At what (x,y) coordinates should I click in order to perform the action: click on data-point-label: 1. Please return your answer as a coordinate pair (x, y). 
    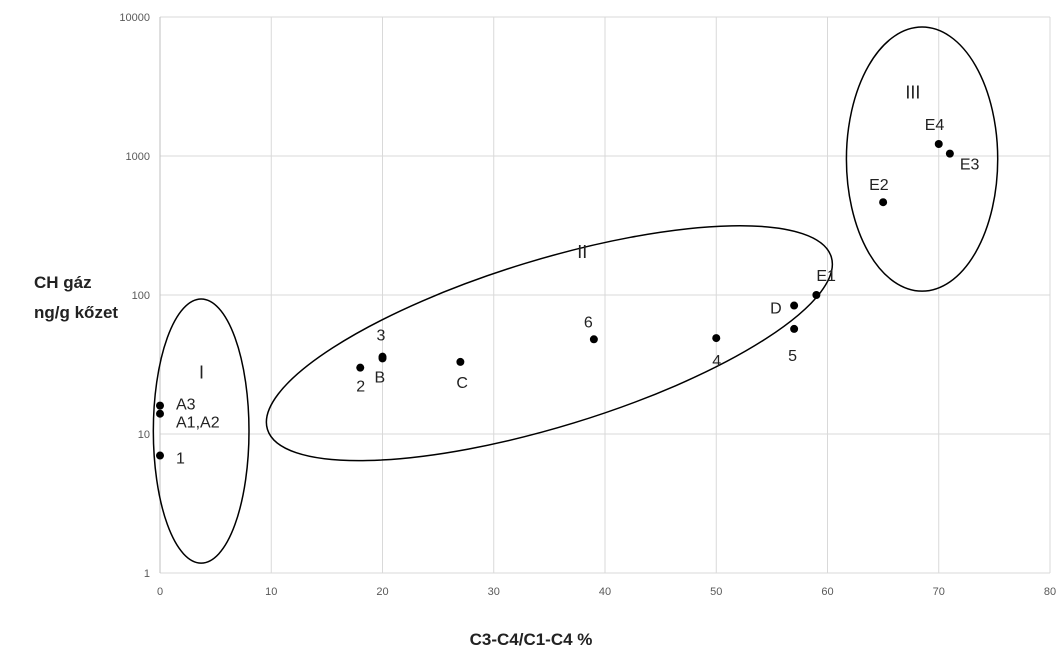
    Looking at the image, I should click on (180, 459).